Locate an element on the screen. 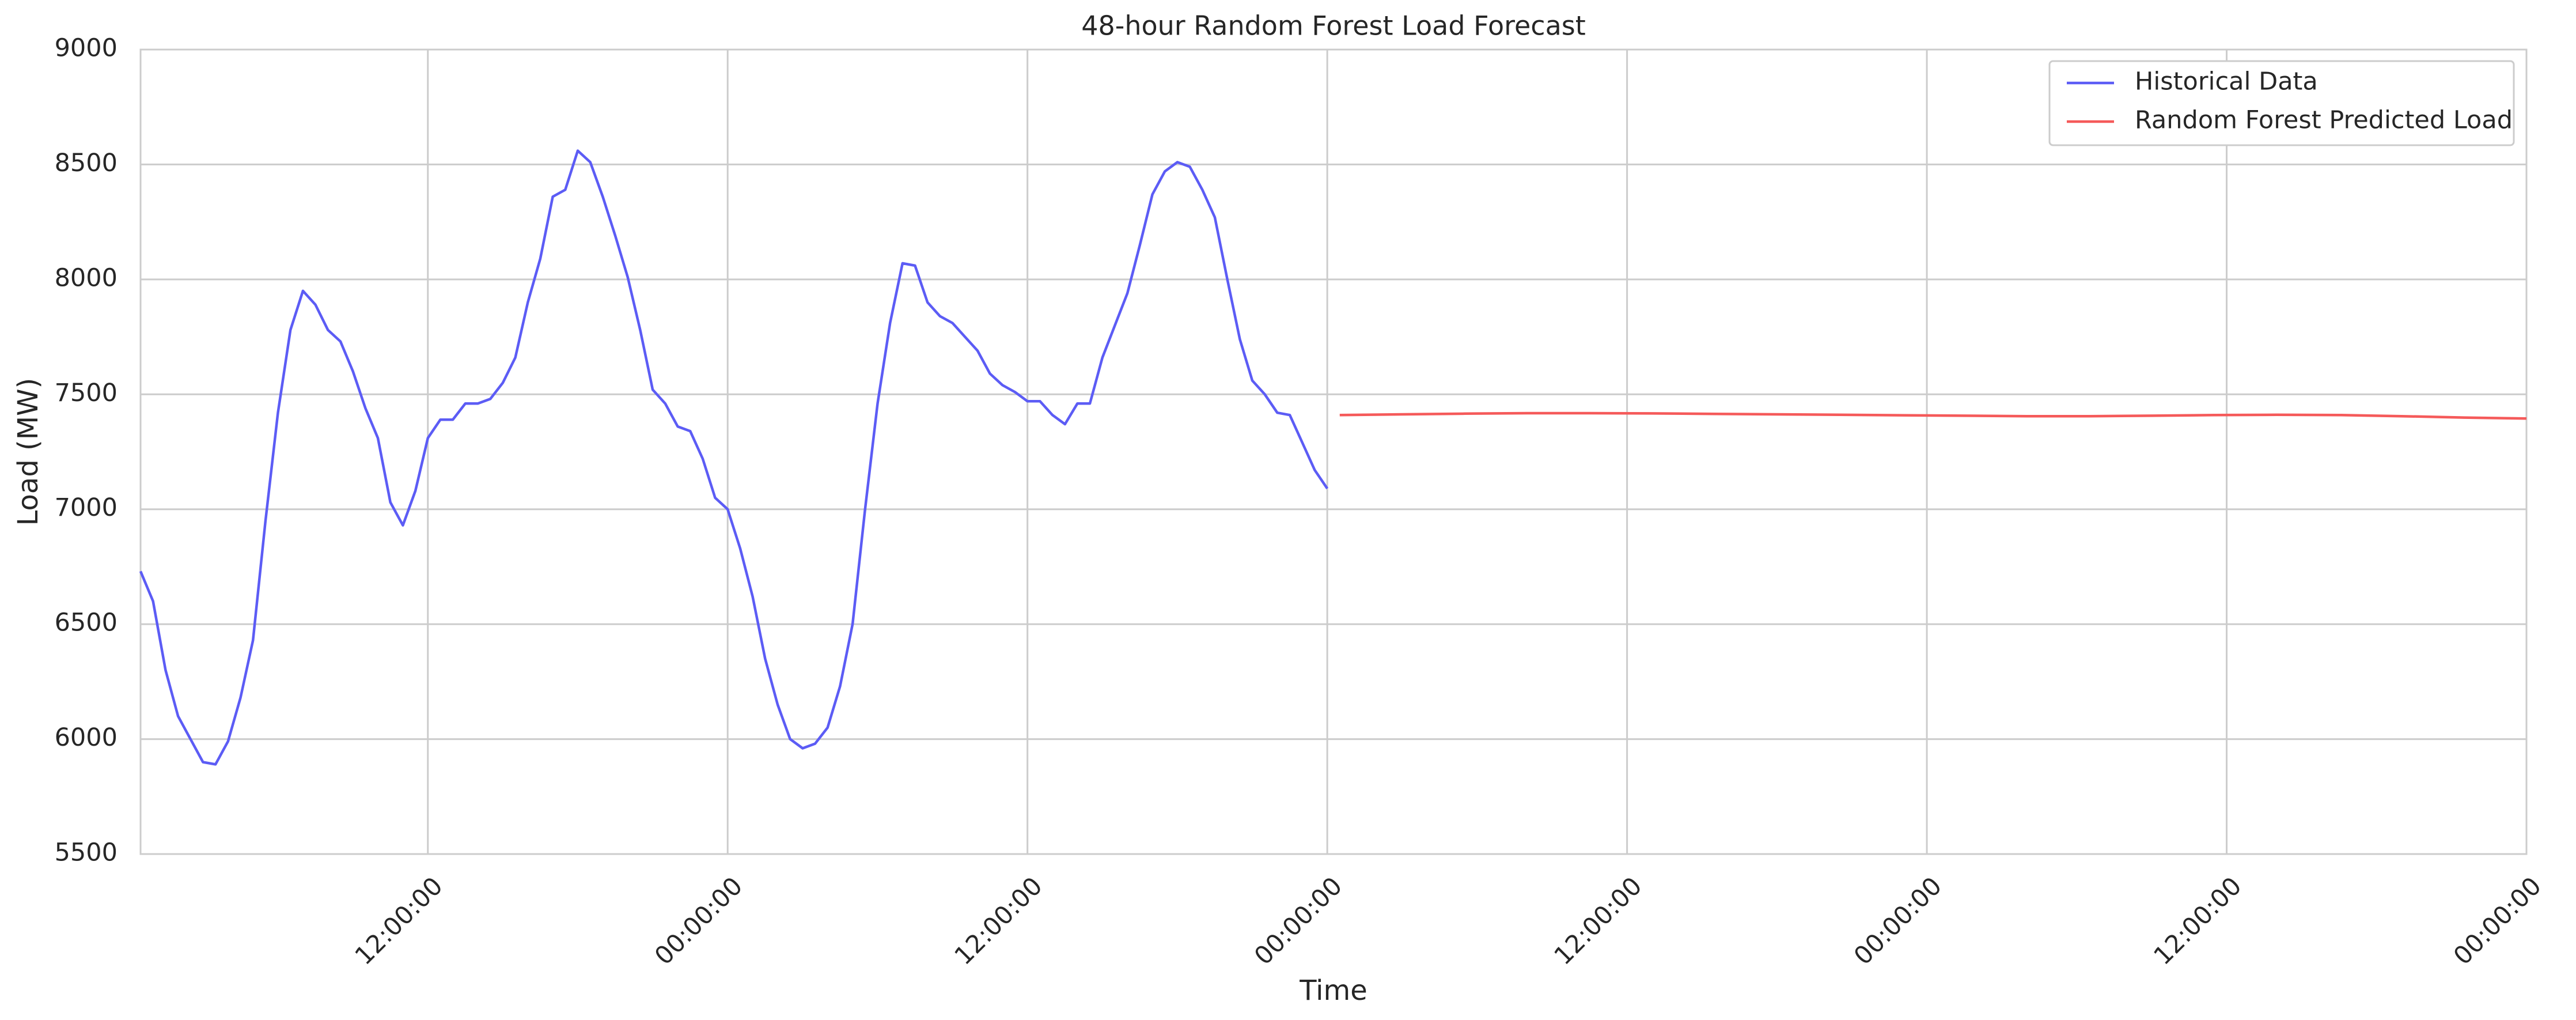  y-tick-label: 8000 is located at coordinates (87, 277).